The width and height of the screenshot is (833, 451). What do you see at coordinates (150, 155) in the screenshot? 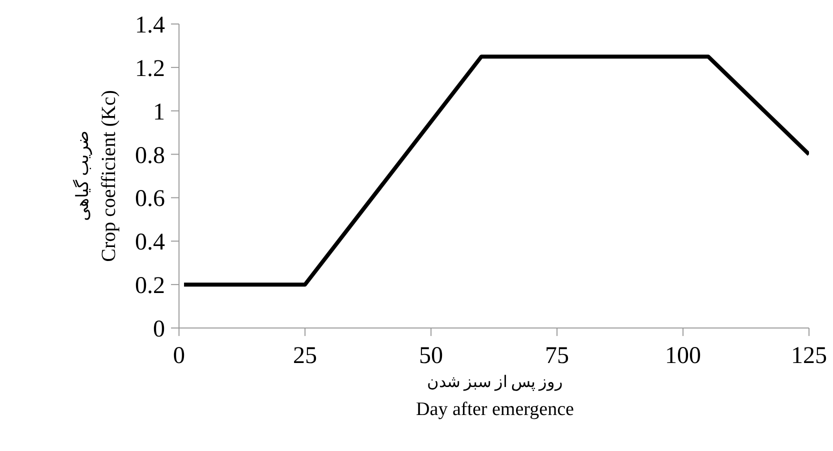
I see `y-tick-label: 0.8` at bounding box center [150, 155].